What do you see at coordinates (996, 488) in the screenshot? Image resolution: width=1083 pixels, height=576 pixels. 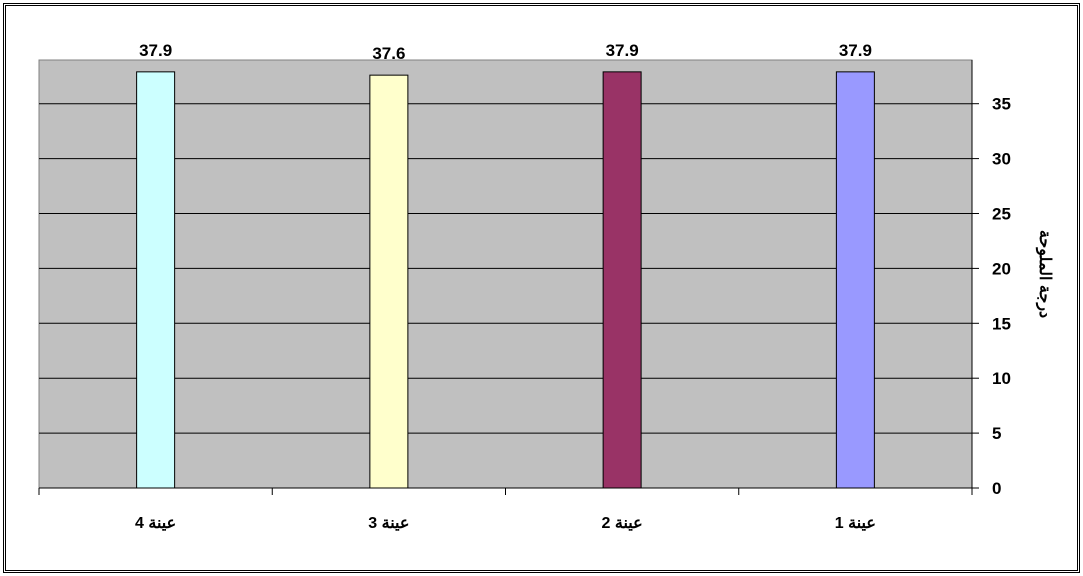 I see `y-tick-label: 0` at bounding box center [996, 488].